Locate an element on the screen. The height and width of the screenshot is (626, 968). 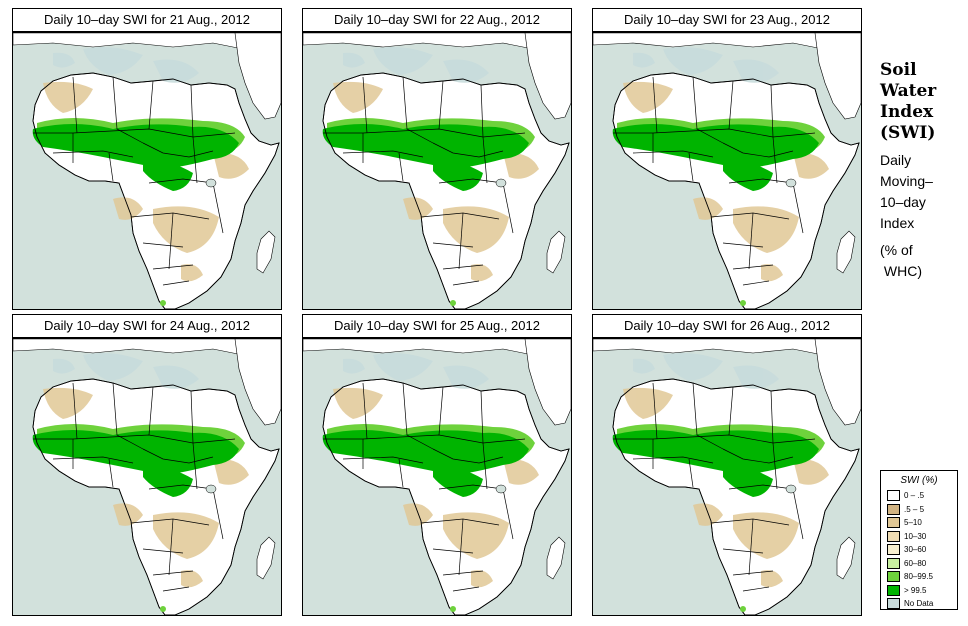
arabia-landmass is located at coordinates (257, 382).